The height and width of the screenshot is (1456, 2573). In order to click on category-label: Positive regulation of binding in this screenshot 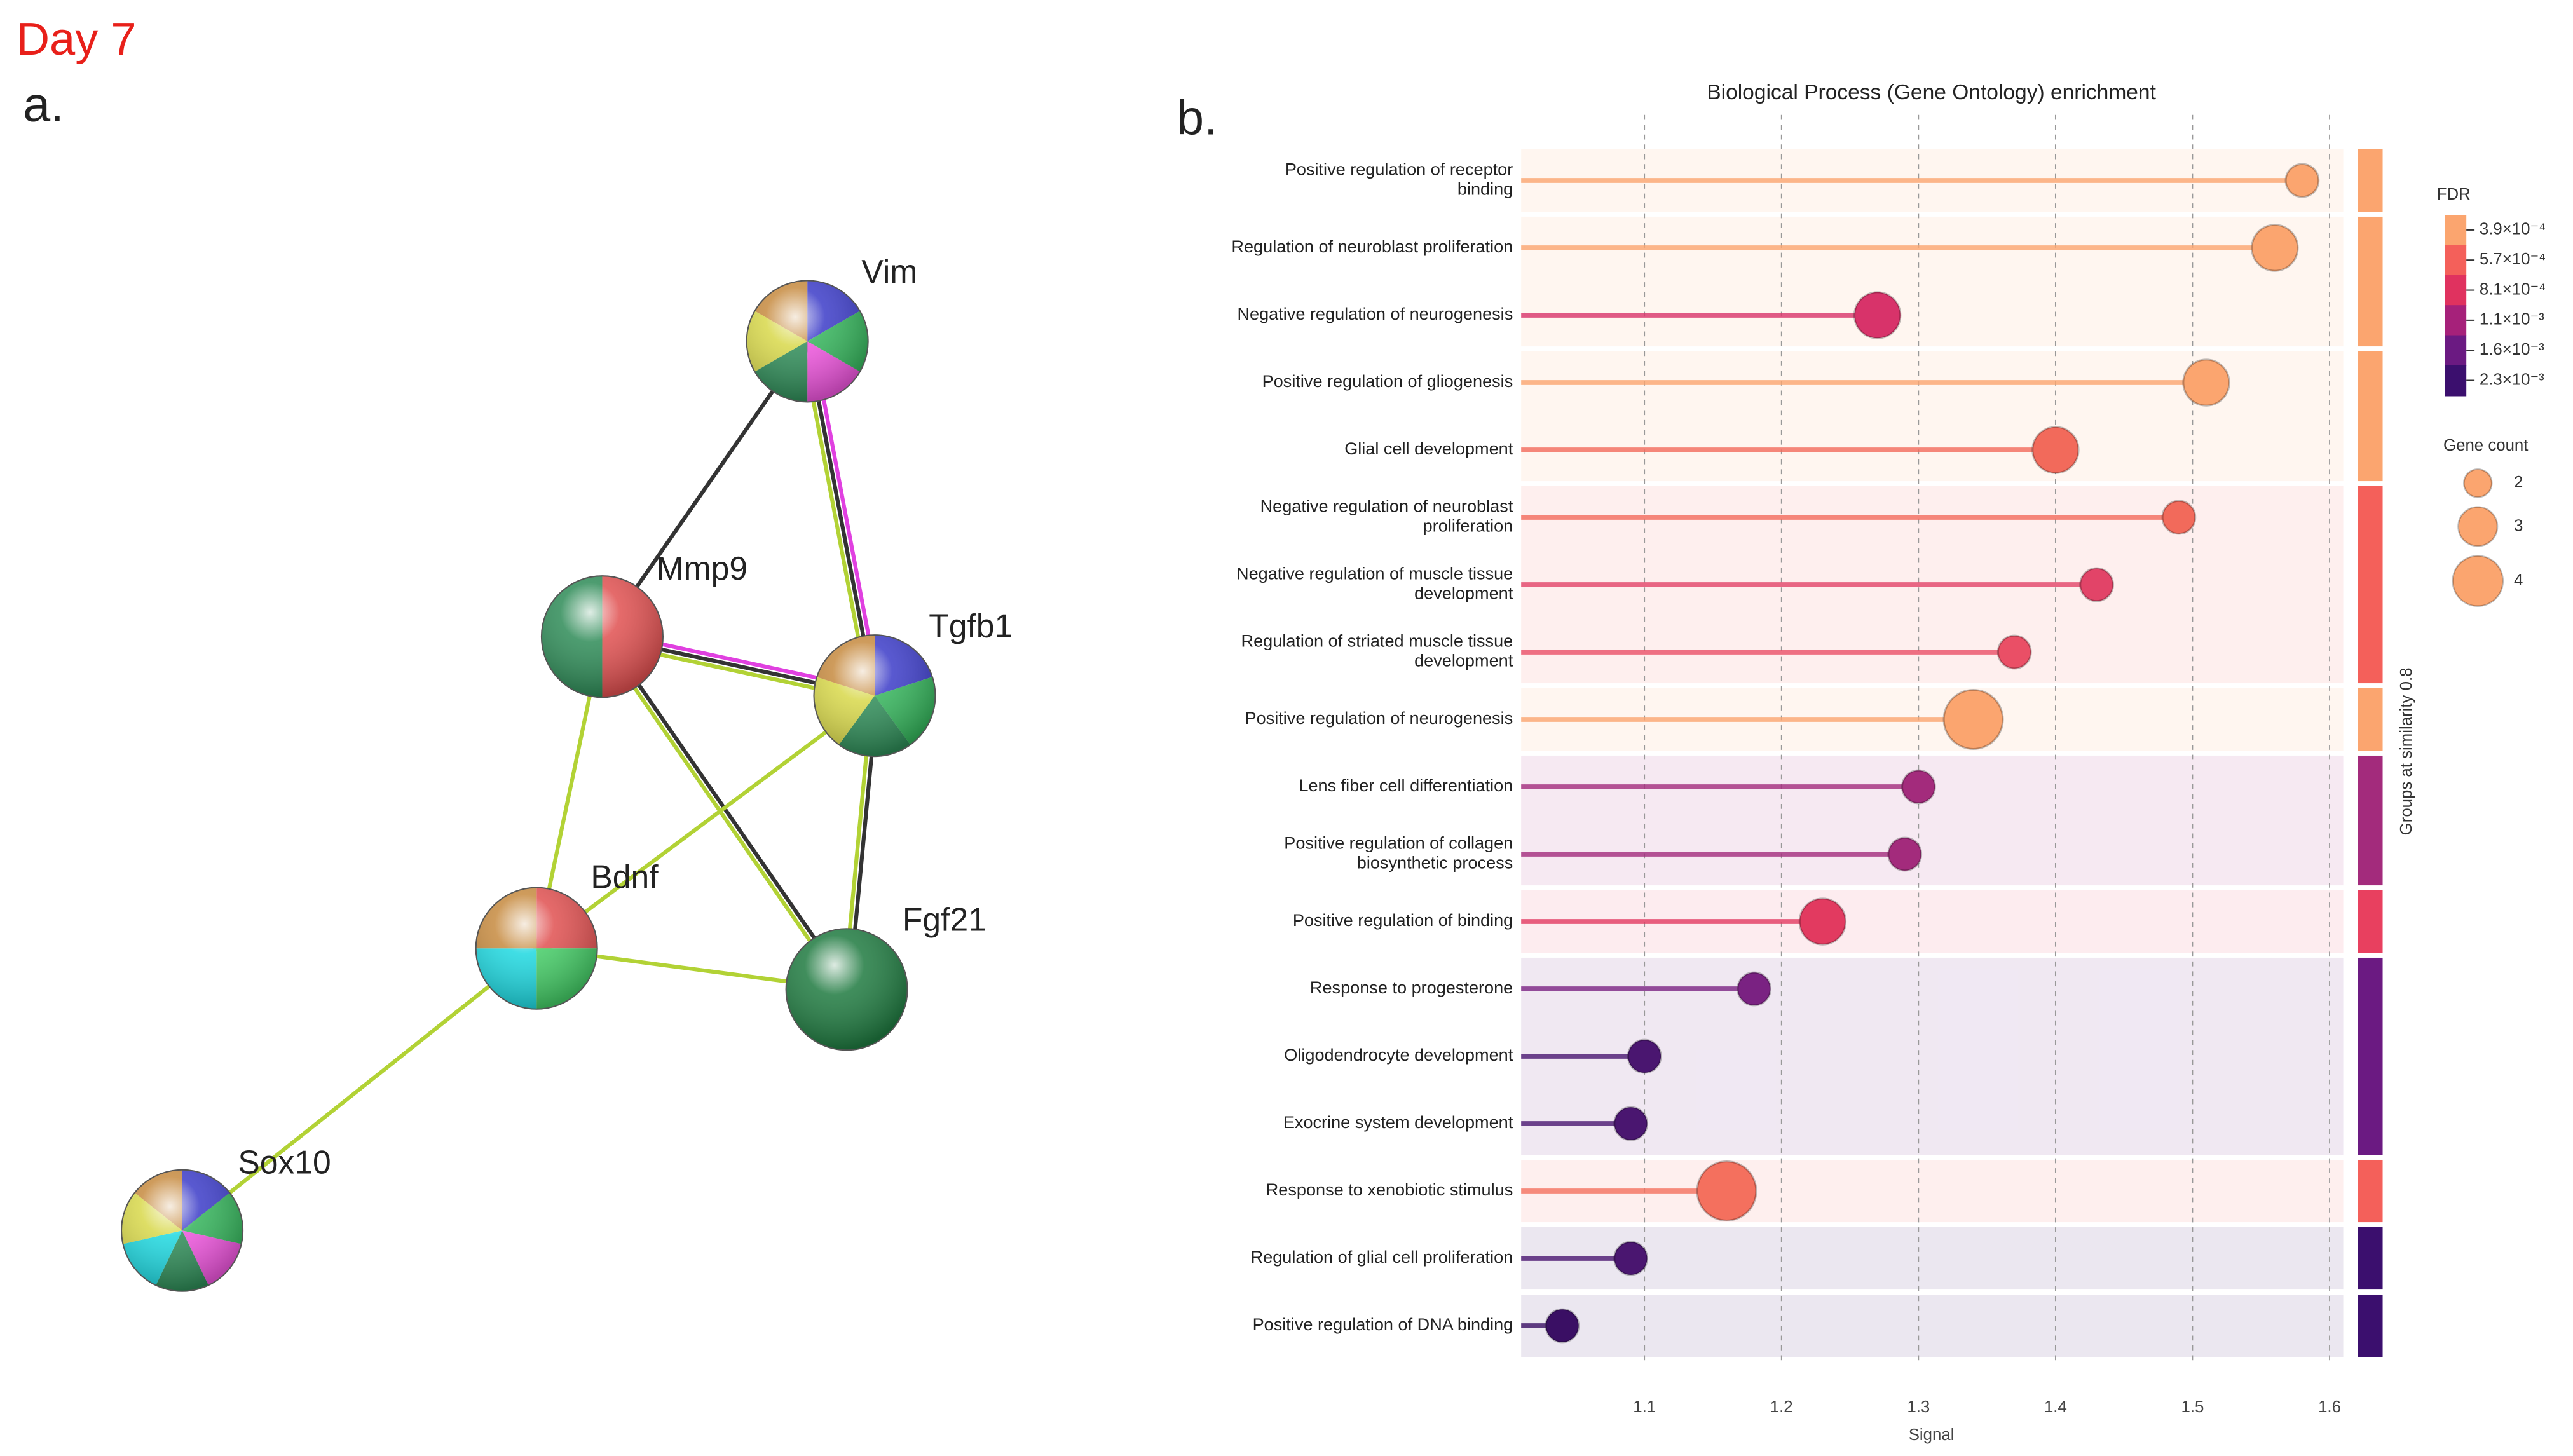, I will do `click(1403, 920)`.